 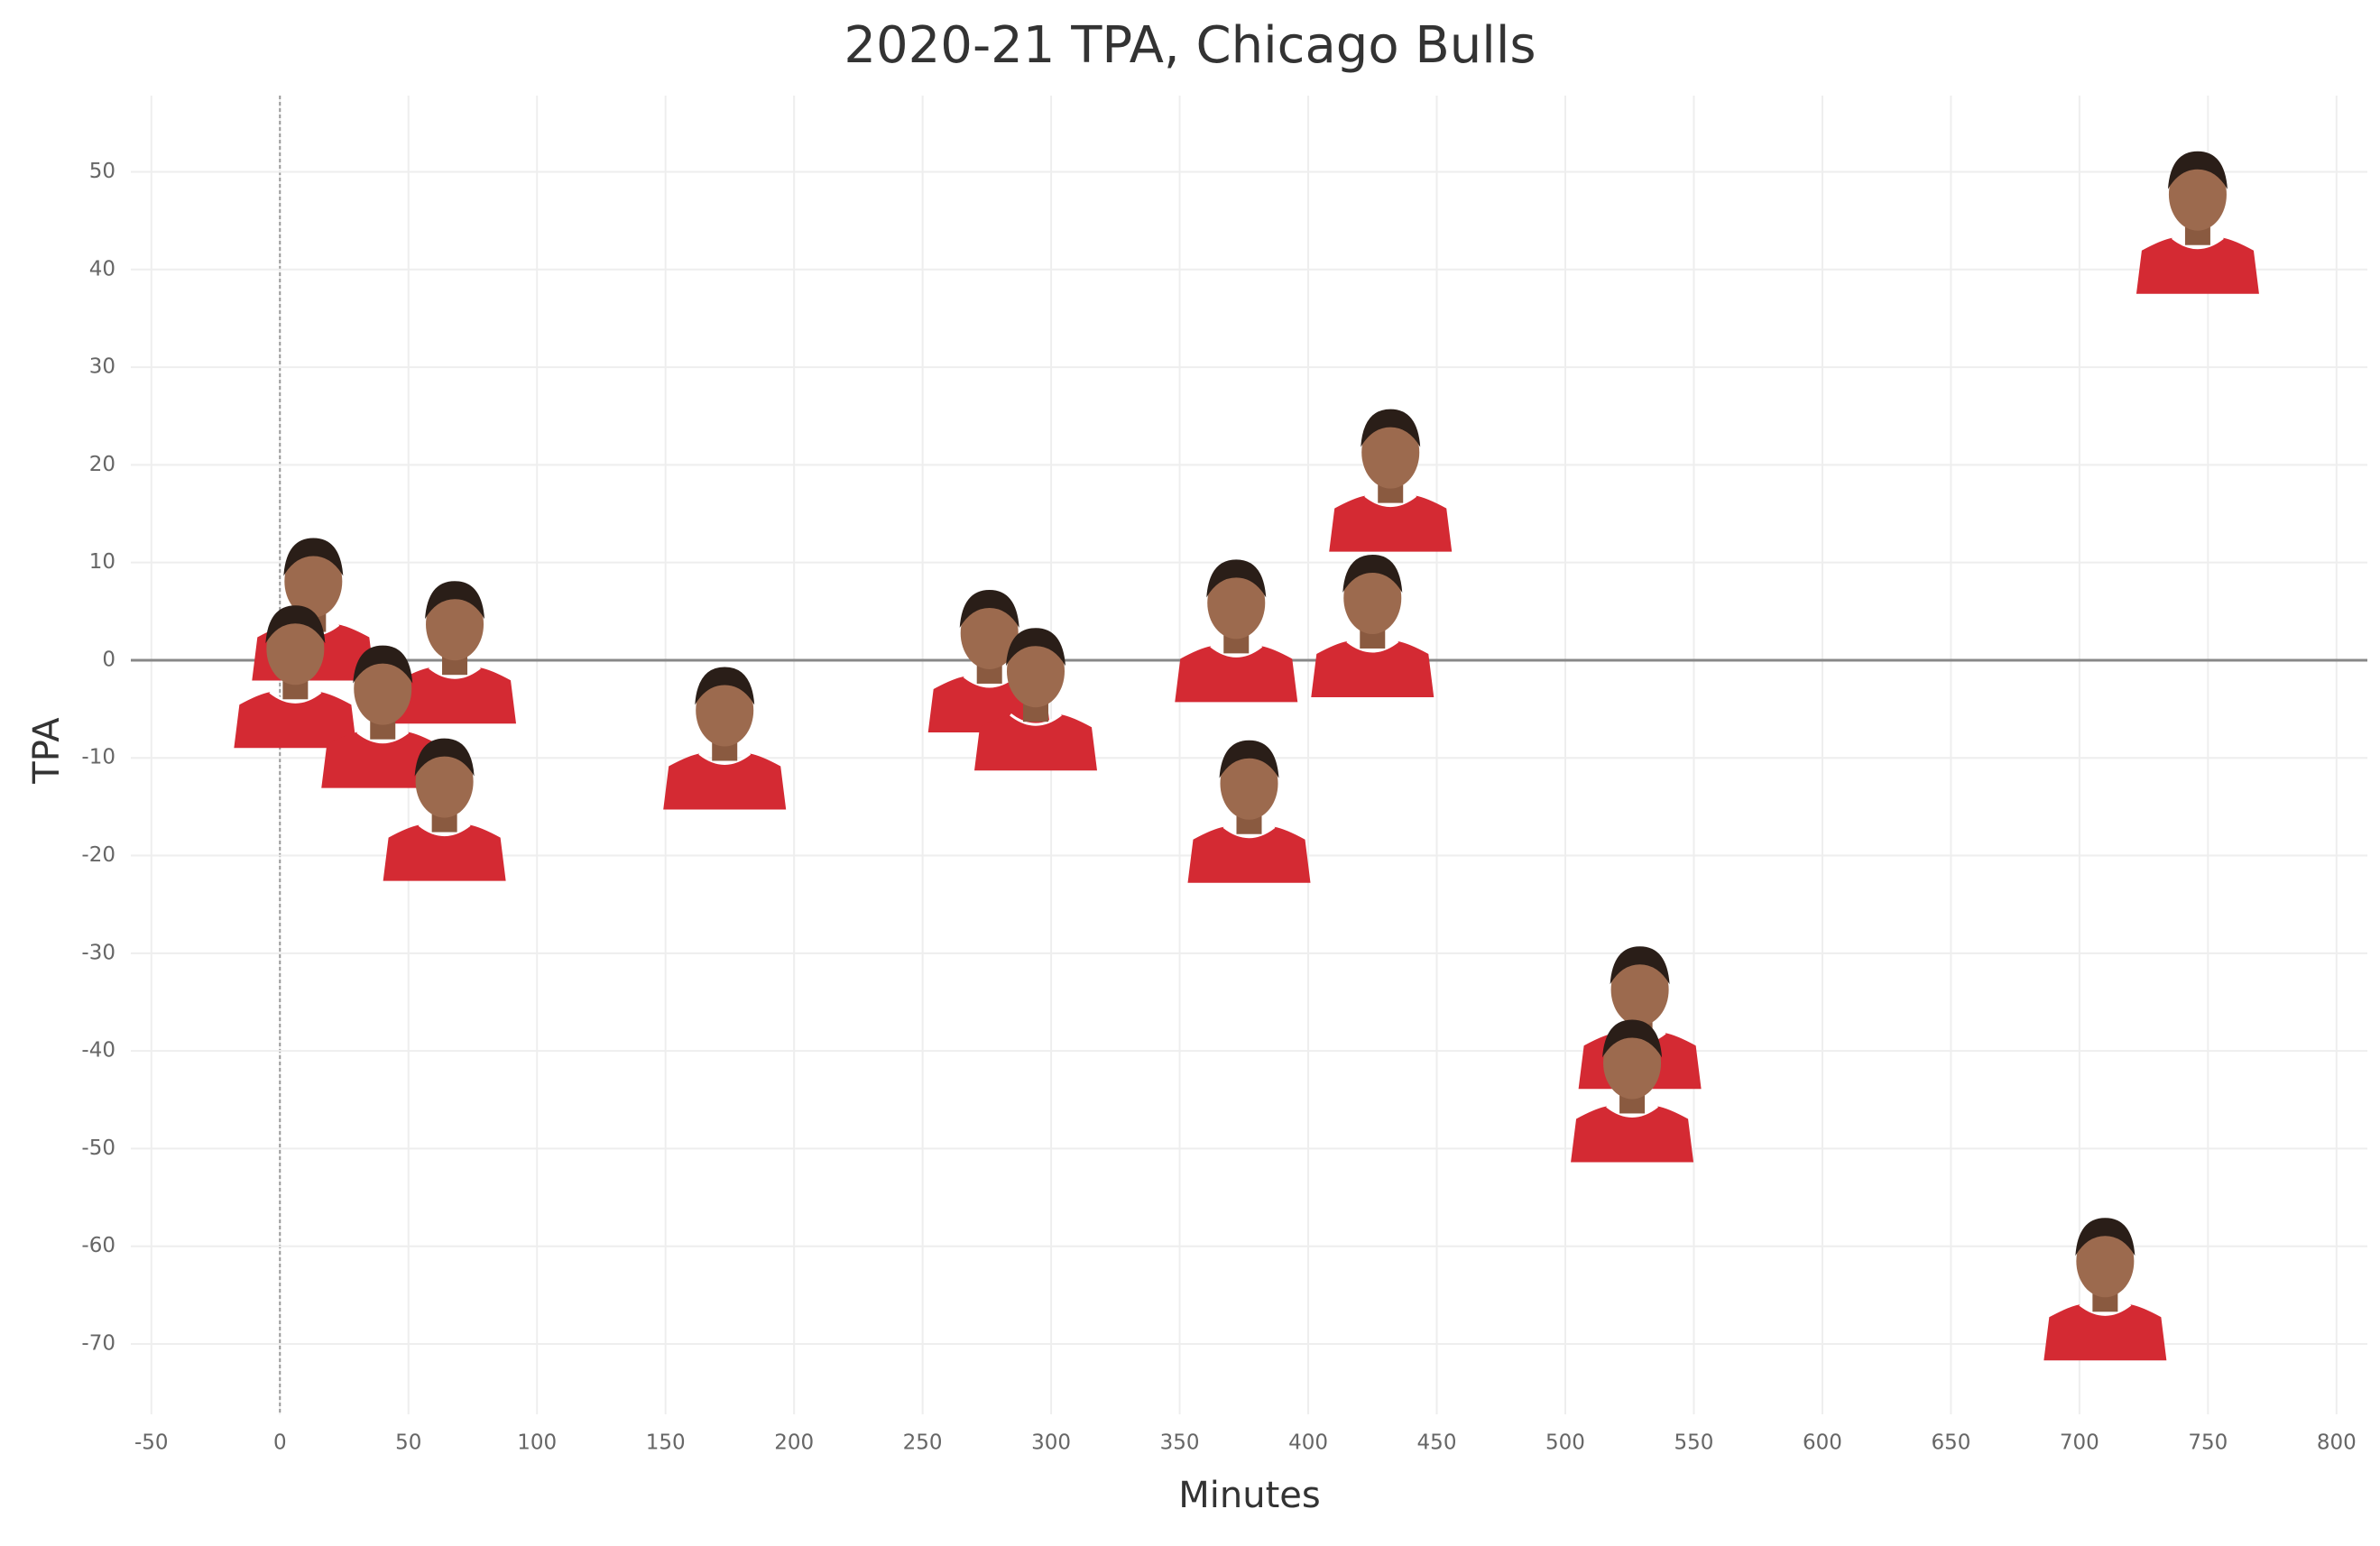 I want to click on x-tick-label: 500, so click(x=1565, y=1443).